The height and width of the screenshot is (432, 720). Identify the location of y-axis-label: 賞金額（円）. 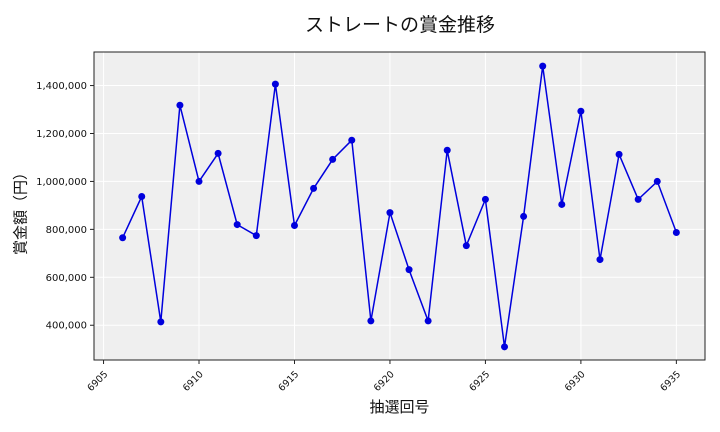
(21, 210).